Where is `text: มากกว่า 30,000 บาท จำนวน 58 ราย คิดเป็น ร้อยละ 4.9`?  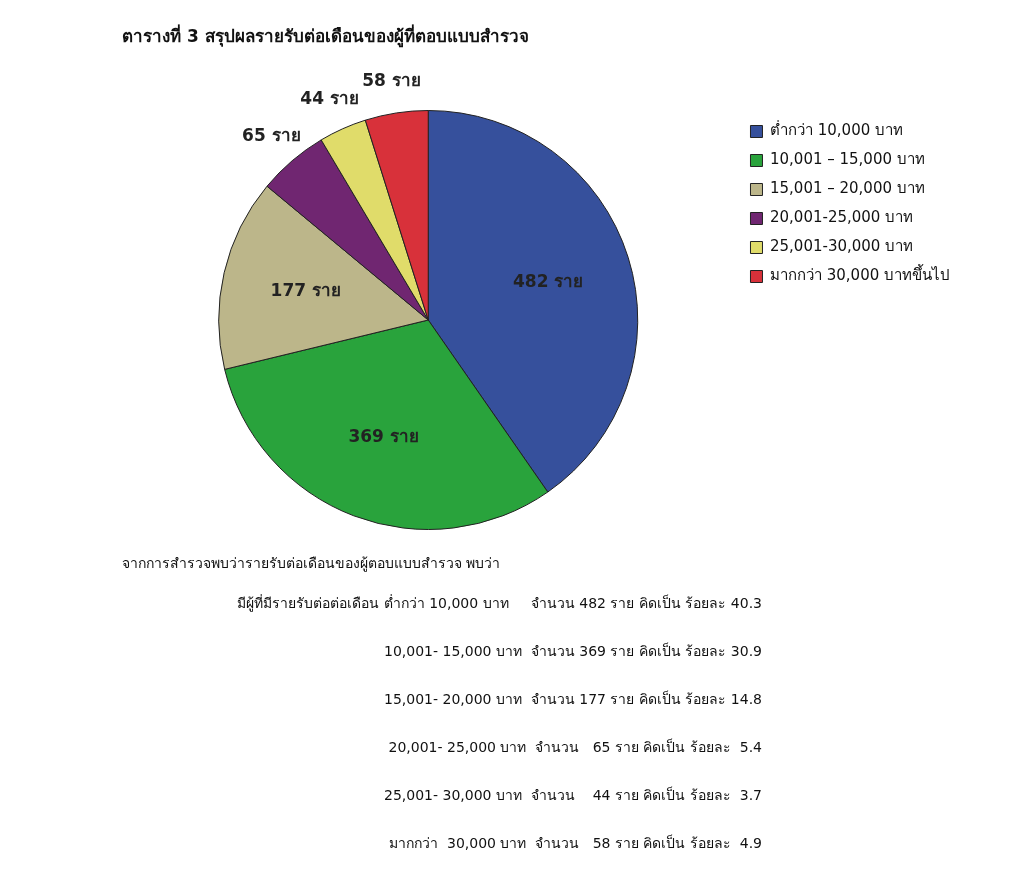 text: มากกว่า 30,000 บาท จำนวน 58 ราย คิดเป็น ร้อยละ 4.9 is located at coordinates (575, 843).